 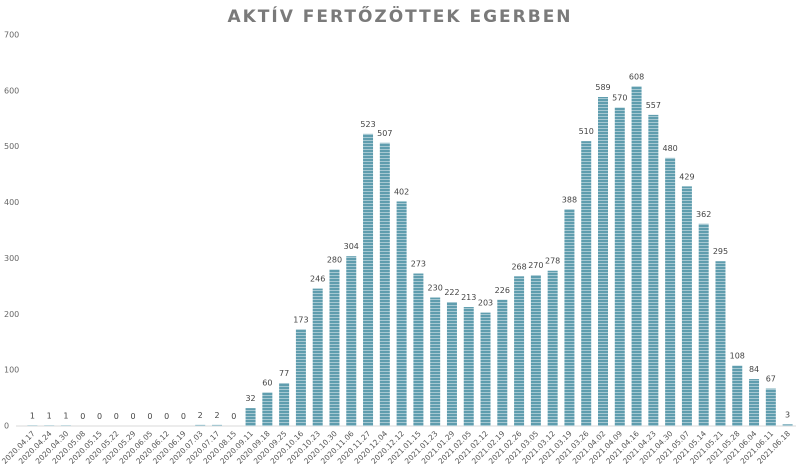 I want to click on value-label: 507, so click(x=384, y=133).